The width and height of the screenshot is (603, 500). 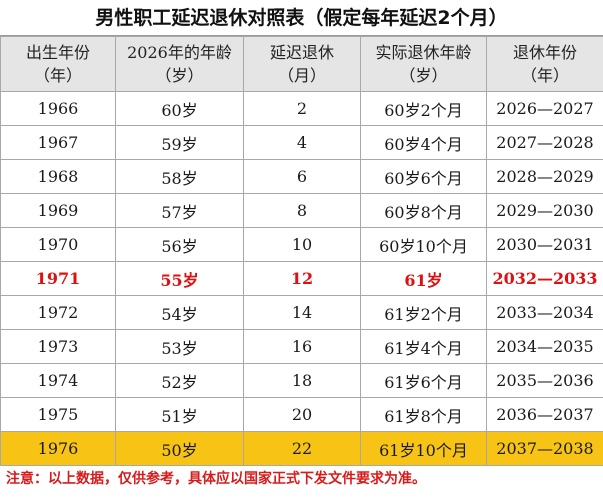 I want to click on cell-delay-months: 22, so click(x=302, y=448).